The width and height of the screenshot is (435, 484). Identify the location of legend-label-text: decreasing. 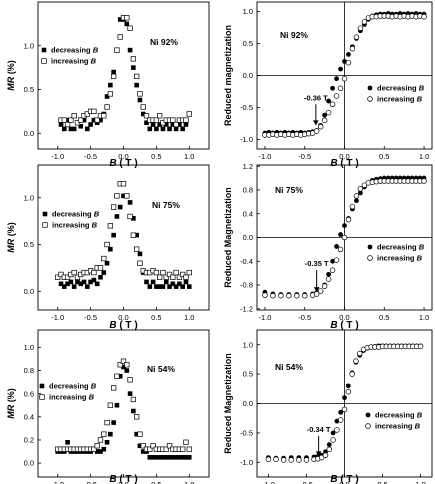
(398, 88).